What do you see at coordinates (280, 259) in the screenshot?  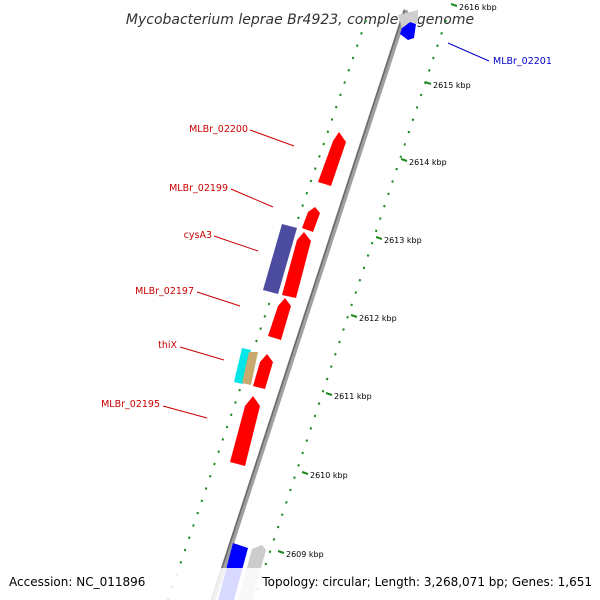 I see `feature-cysA3` at bounding box center [280, 259].